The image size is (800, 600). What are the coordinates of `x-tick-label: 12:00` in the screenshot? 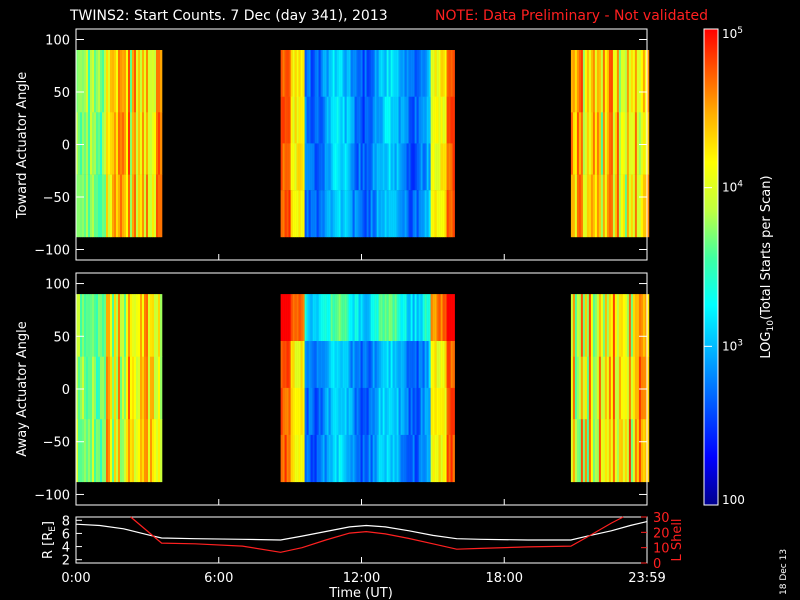 It's located at (361, 578).